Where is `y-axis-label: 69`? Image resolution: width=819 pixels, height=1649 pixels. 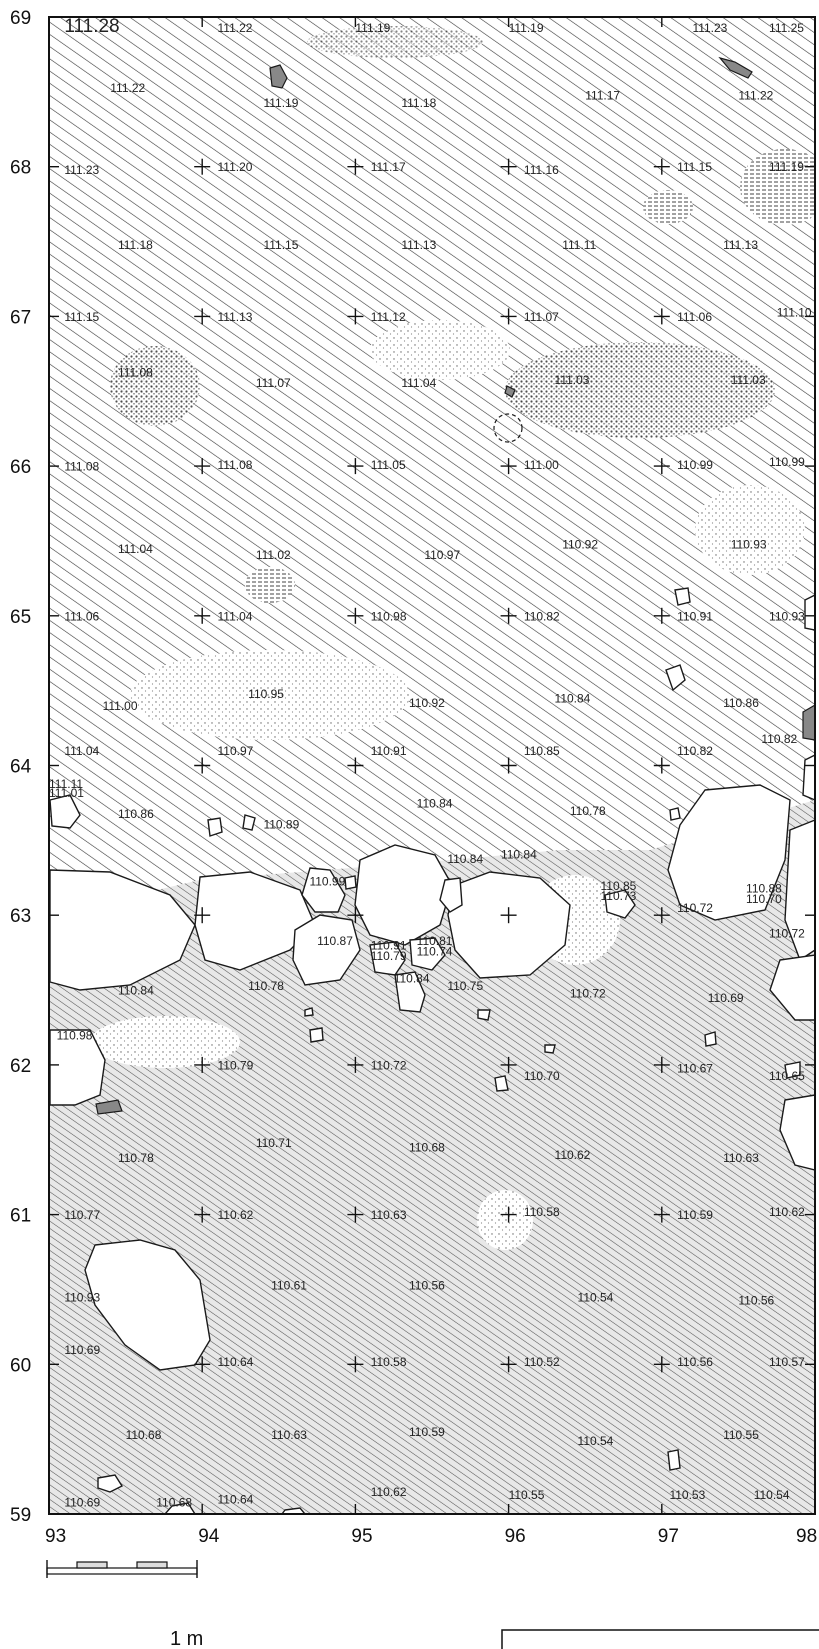
y-axis-label: 69 is located at coordinates (20, 18).